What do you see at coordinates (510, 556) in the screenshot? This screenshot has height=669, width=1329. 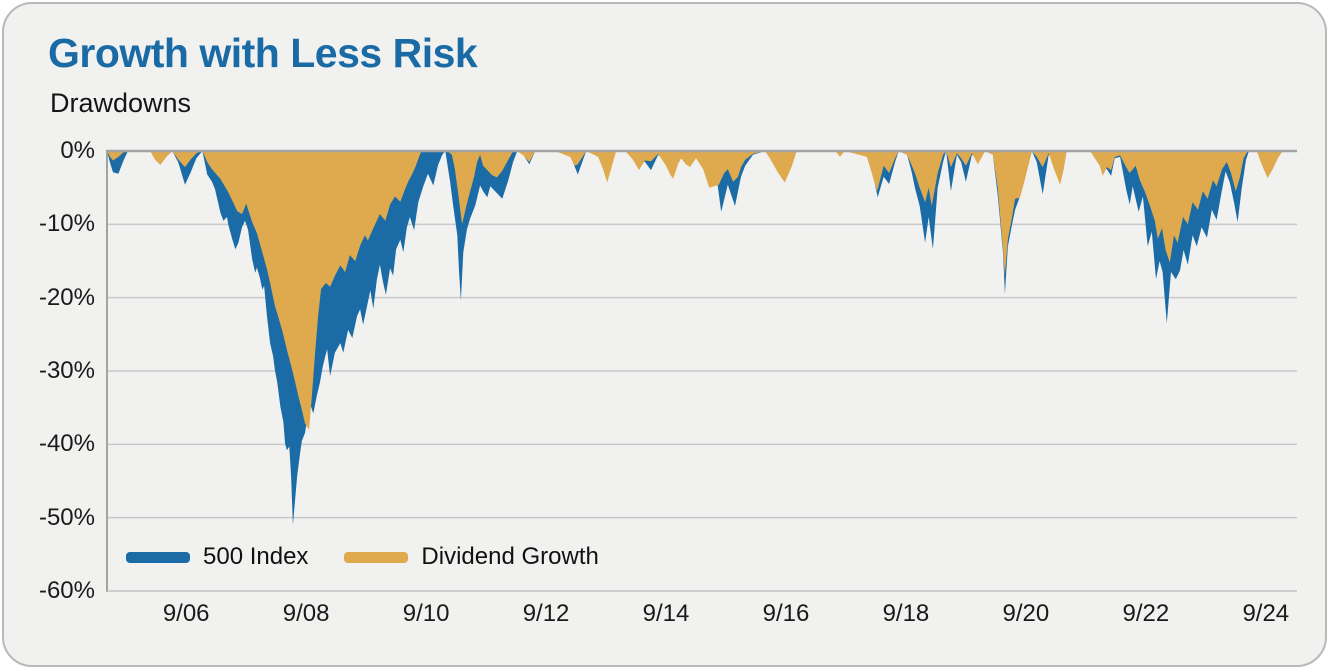 I see `legend-label-dividend-growth: Dividend Growth` at bounding box center [510, 556].